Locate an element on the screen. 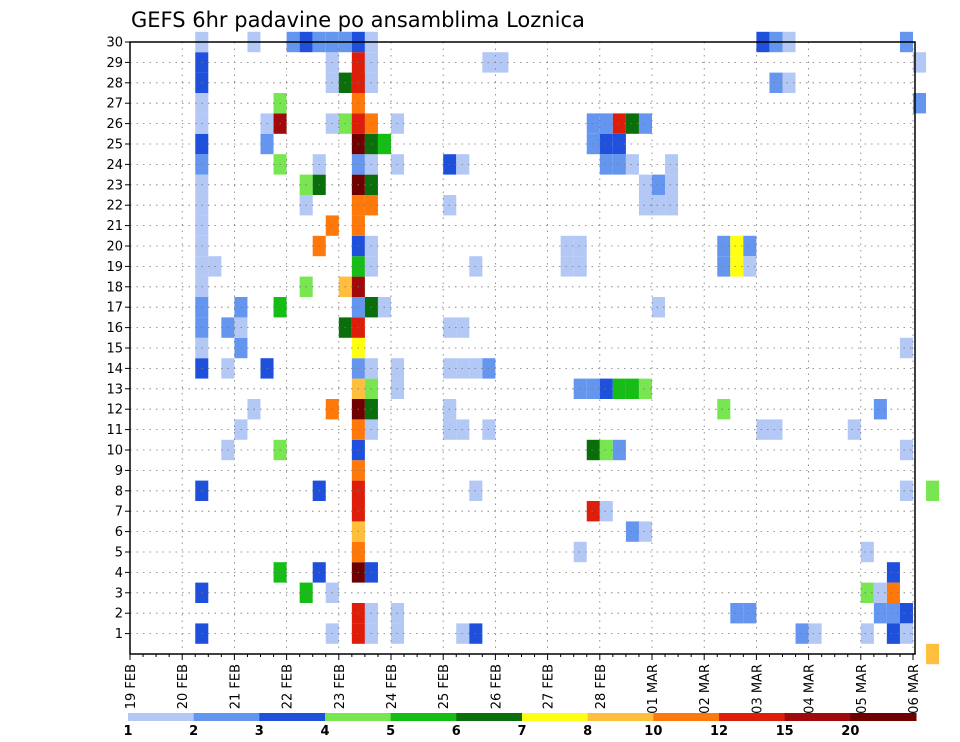 The image size is (960, 742). y-tick-label: 20 is located at coordinates (114, 247).